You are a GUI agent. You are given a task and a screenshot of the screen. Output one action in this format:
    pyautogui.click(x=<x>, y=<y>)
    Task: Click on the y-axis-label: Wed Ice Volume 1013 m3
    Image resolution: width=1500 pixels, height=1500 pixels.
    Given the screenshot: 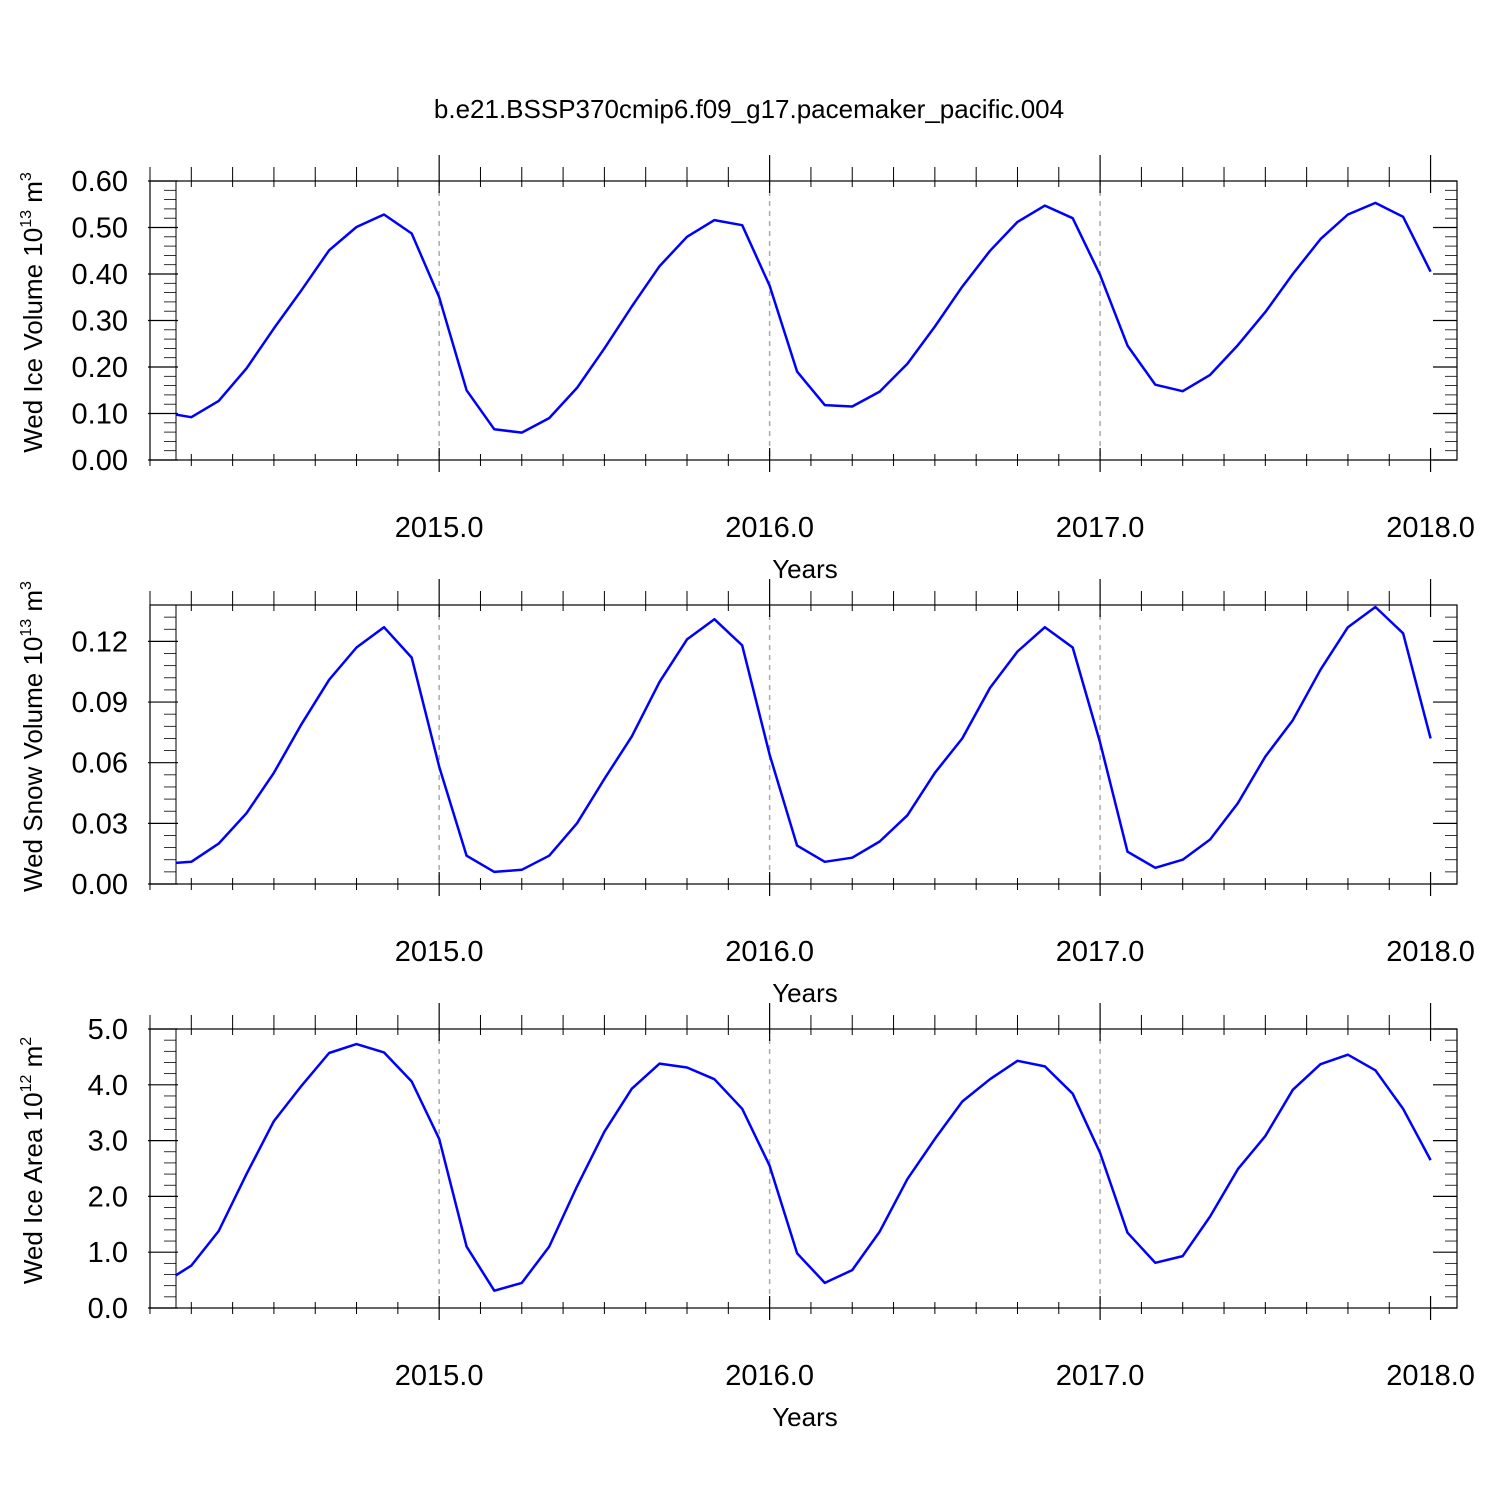 What is the action you would take?
    pyautogui.click(x=33, y=312)
    